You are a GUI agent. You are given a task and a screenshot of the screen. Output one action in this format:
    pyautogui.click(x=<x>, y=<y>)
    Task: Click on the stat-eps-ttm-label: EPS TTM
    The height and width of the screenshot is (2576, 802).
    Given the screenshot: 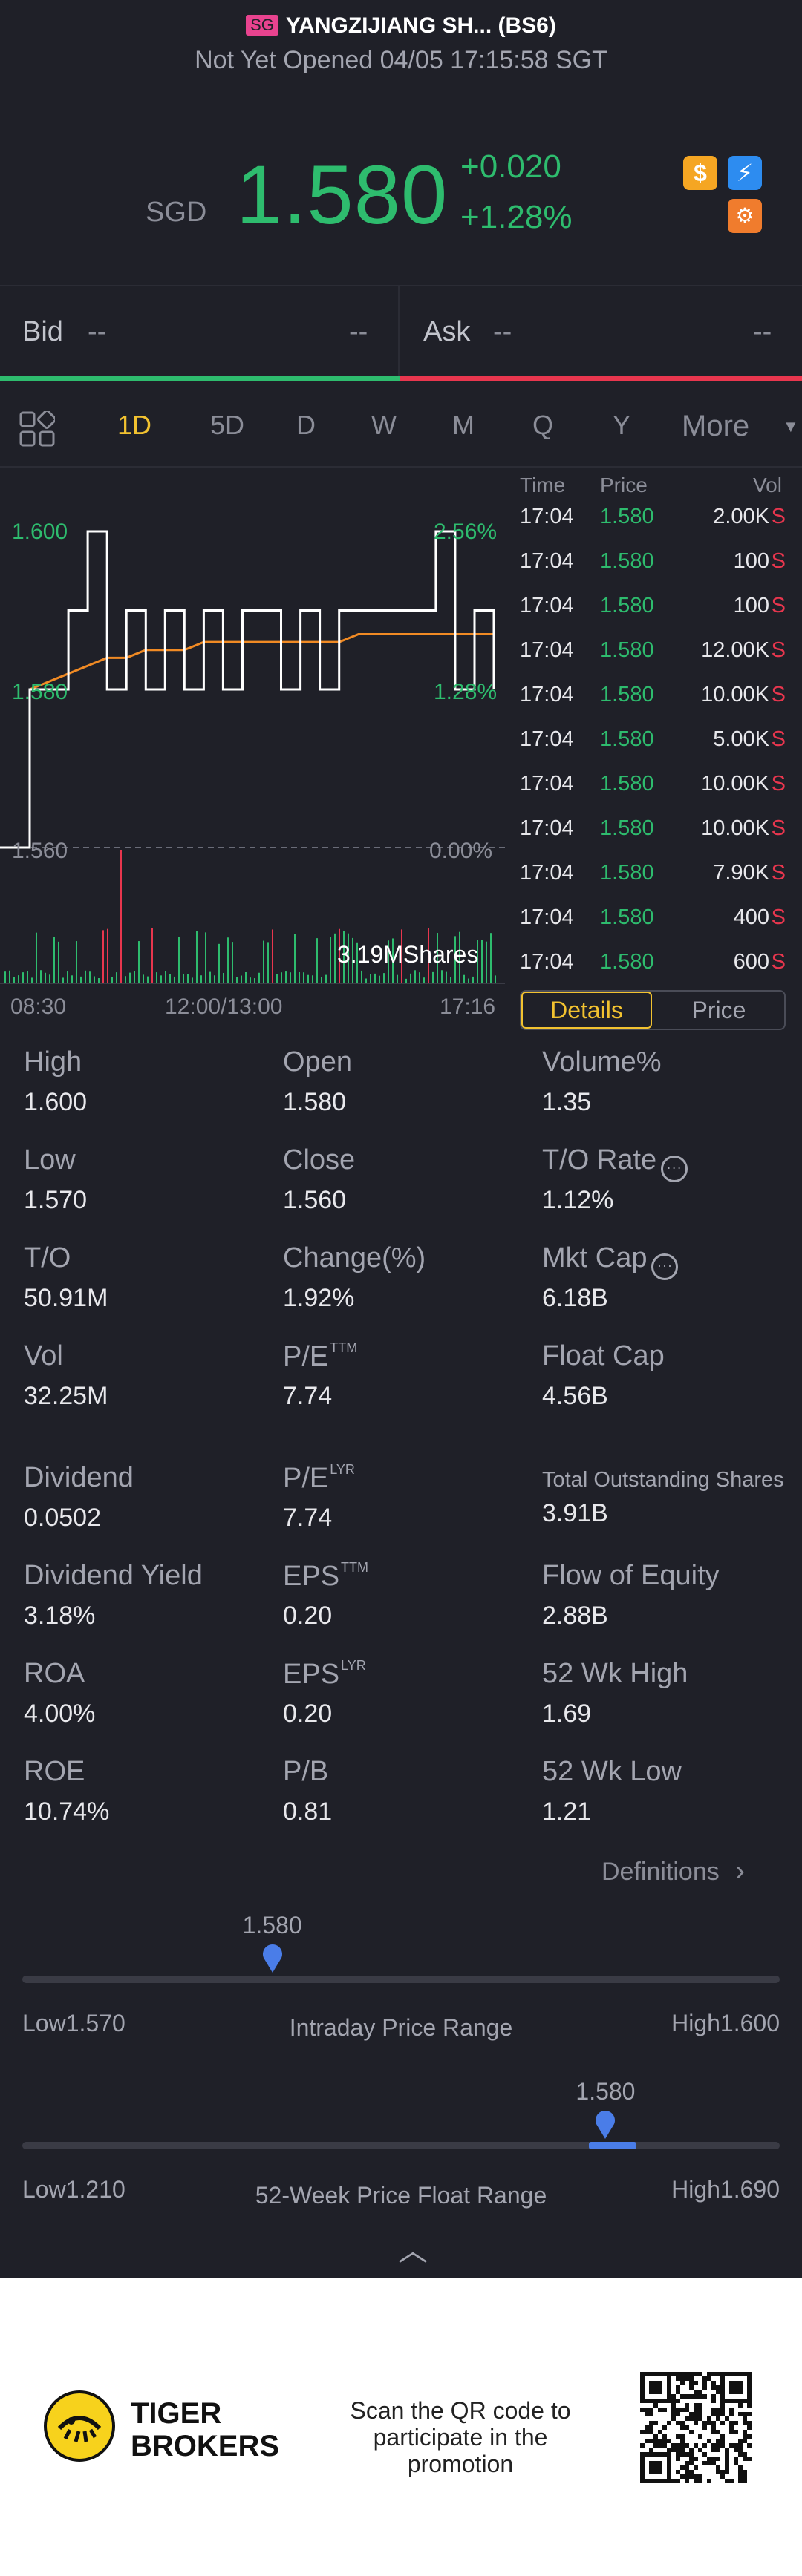 What is the action you would take?
    pyautogui.click(x=325, y=1577)
    